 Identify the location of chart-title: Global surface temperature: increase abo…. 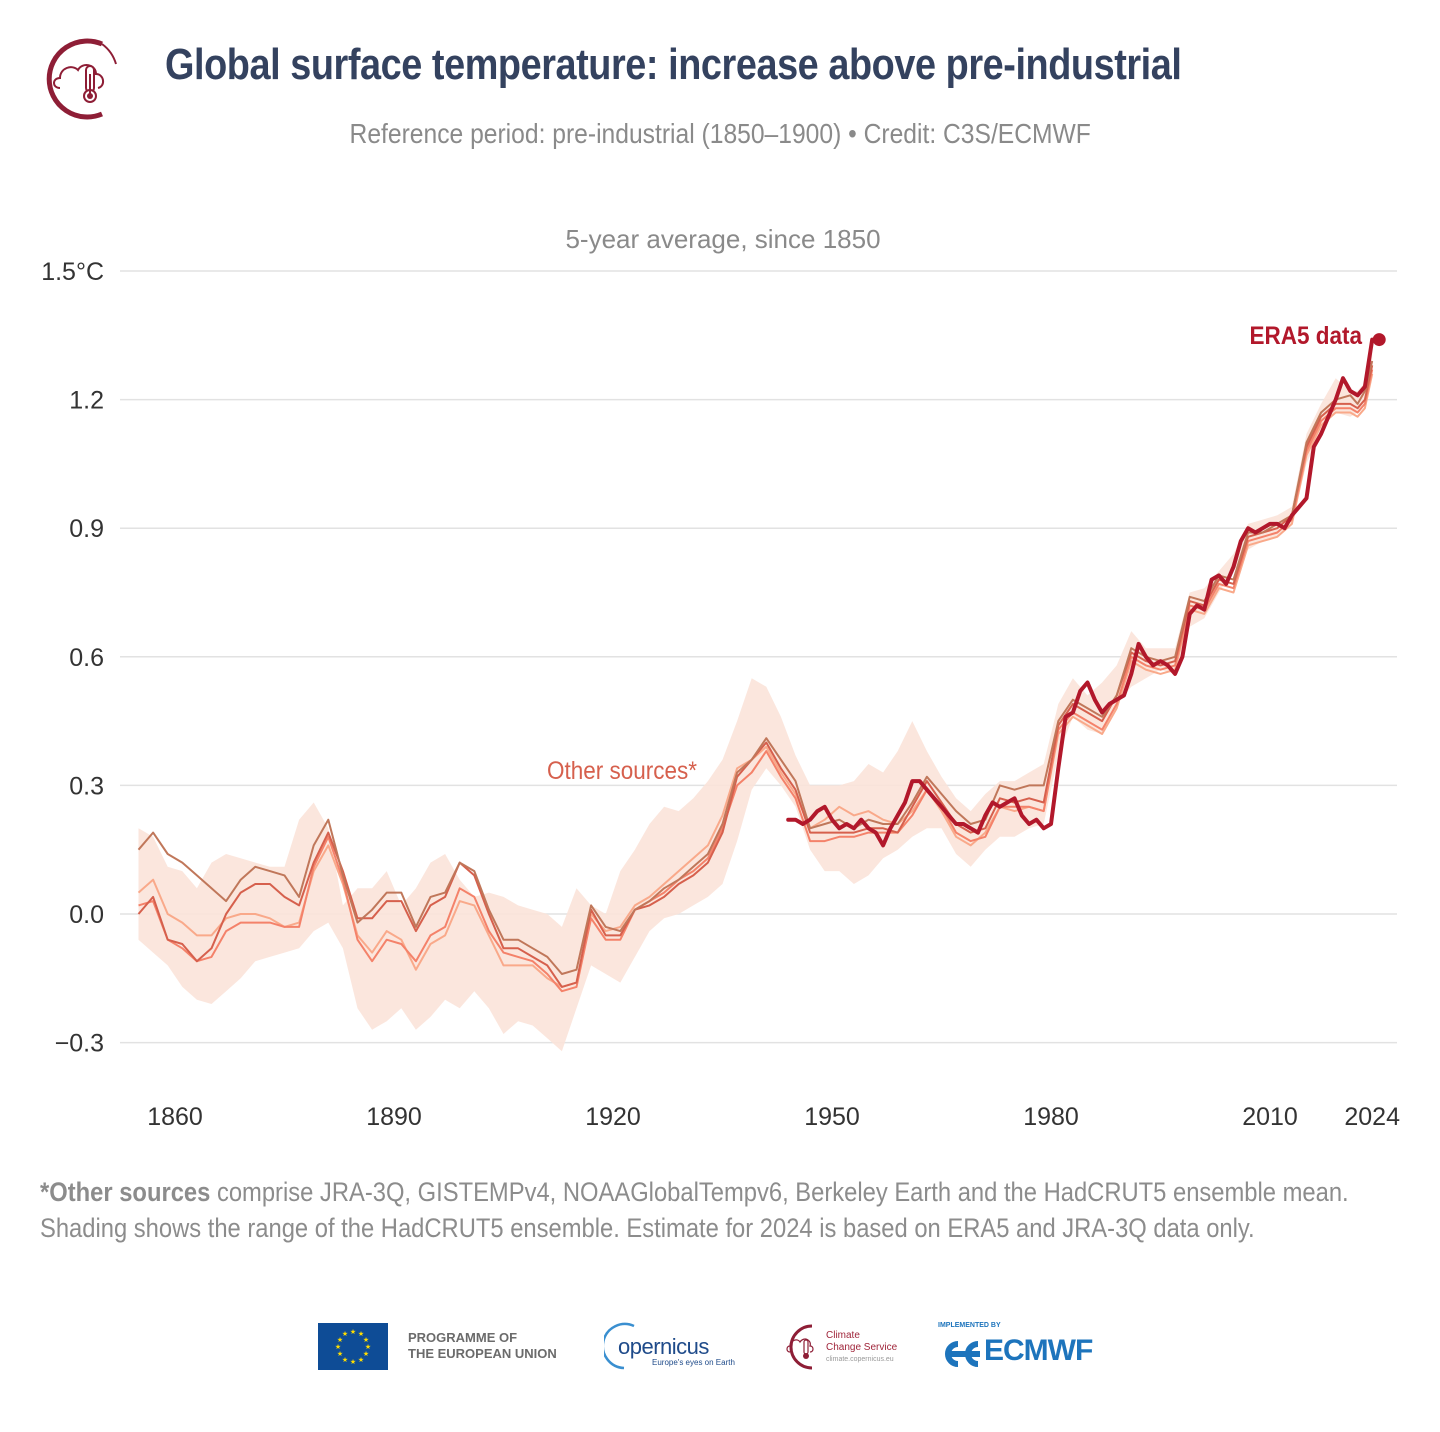
(673, 64).